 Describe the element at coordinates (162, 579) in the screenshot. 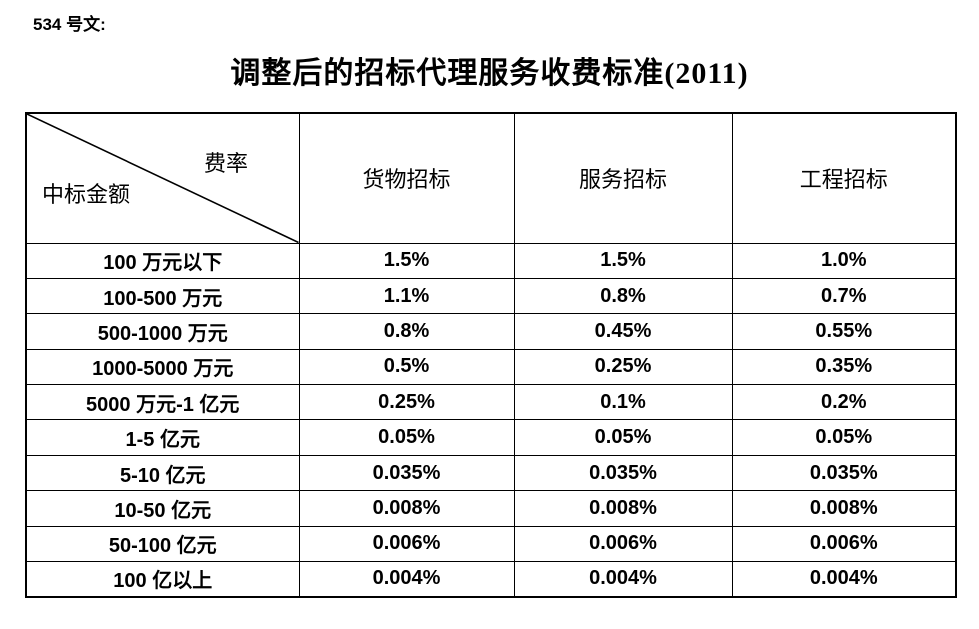

I see `row-label: 100 亿以上` at that location.